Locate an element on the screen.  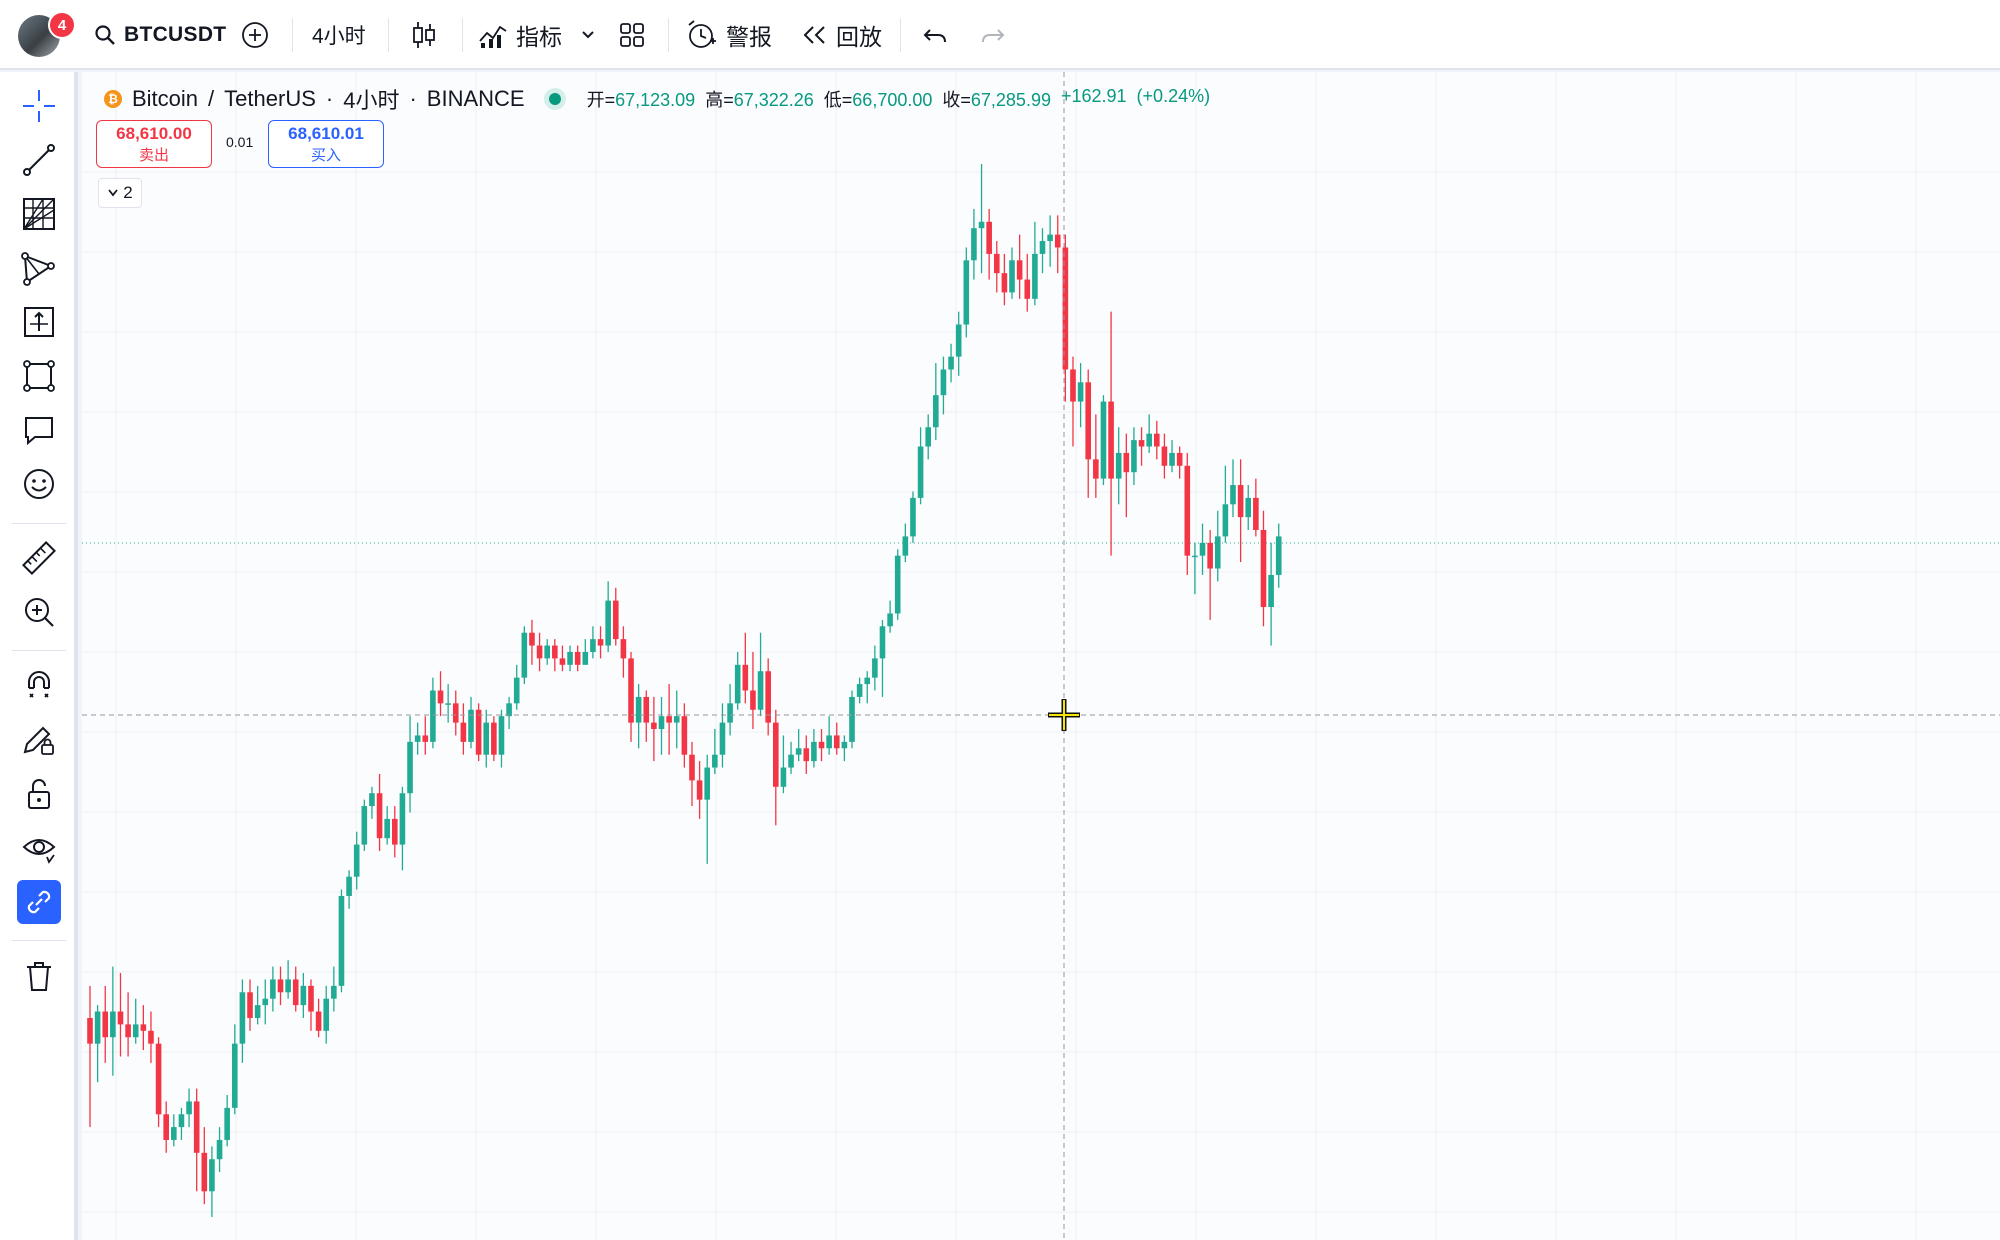
gann-fib-tool is located at coordinates (39, 214).